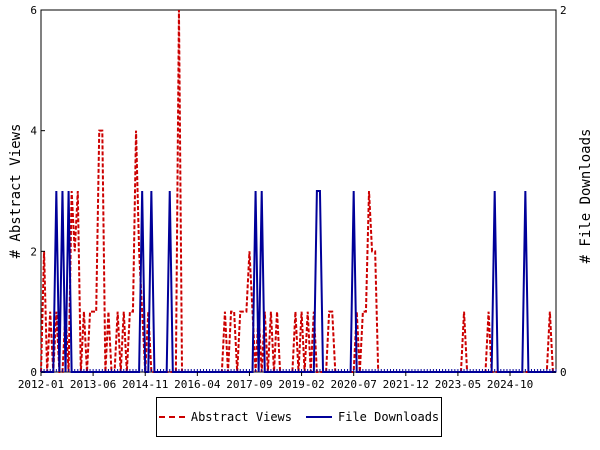 This screenshot has width=600, height=450. Describe the element at coordinates (33, 10) in the screenshot. I see `left-tick-label: 6` at that location.